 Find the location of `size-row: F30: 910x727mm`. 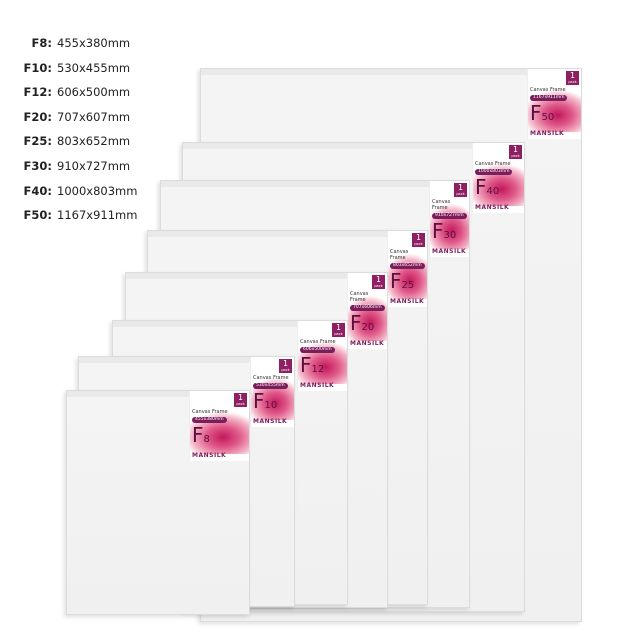

size-row: F30: 910x727mm is located at coordinates (77, 171).